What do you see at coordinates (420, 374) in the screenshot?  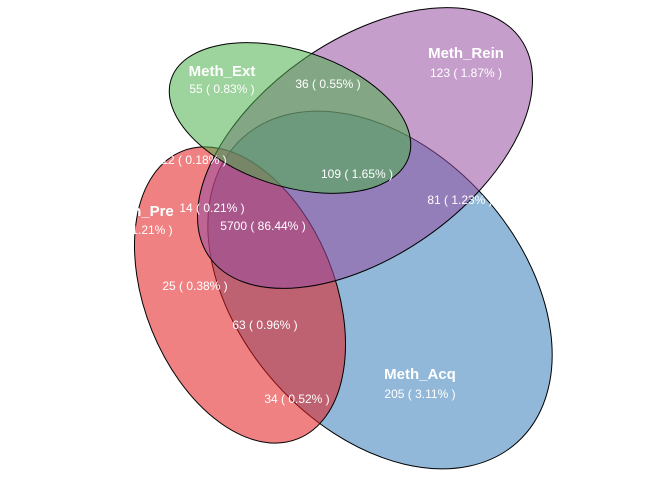 I see `set-name: Meth_Acq` at bounding box center [420, 374].